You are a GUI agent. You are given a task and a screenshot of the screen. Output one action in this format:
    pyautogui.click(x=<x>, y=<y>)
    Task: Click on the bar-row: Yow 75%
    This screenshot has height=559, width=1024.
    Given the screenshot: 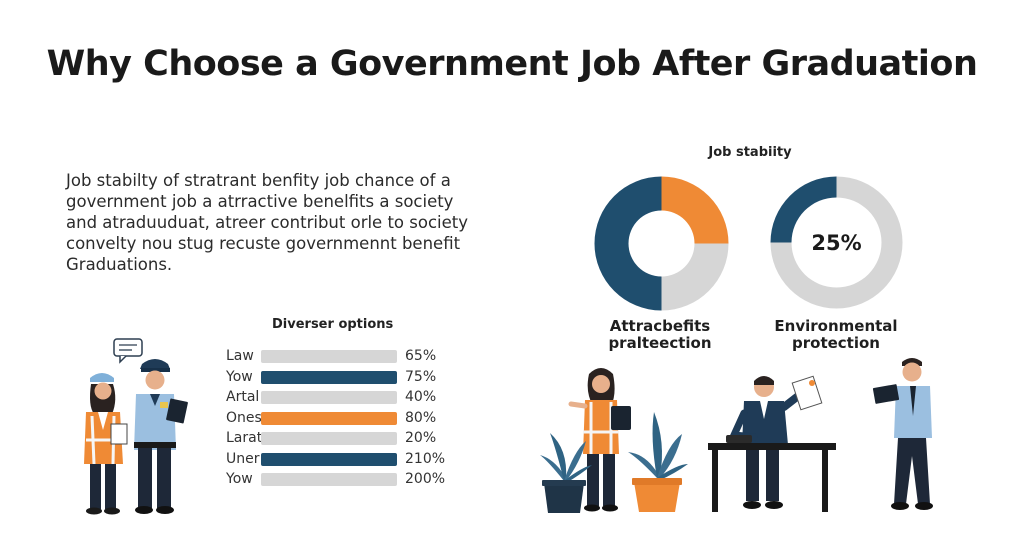 What is the action you would take?
    pyautogui.click(x=341, y=377)
    